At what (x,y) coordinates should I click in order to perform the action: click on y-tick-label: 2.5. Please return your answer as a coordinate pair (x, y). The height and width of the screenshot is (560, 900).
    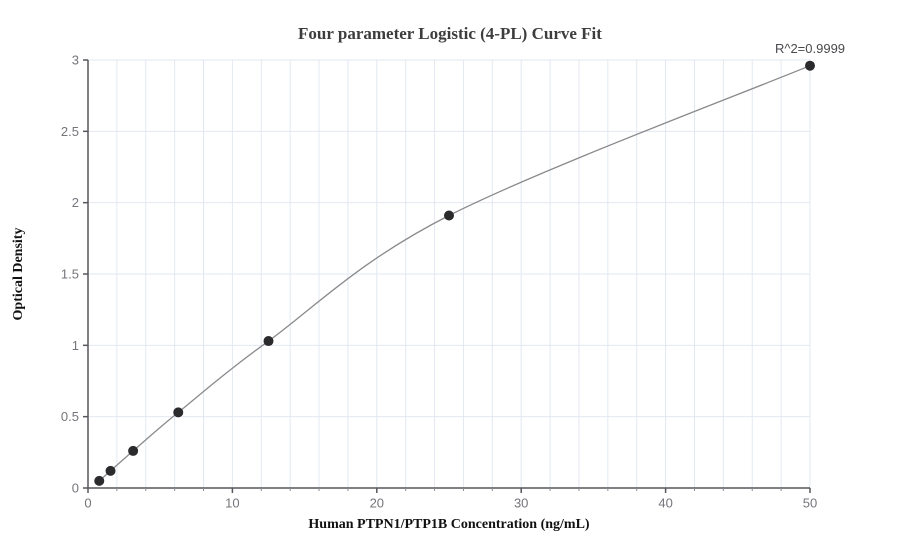
    Looking at the image, I should click on (70, 131).